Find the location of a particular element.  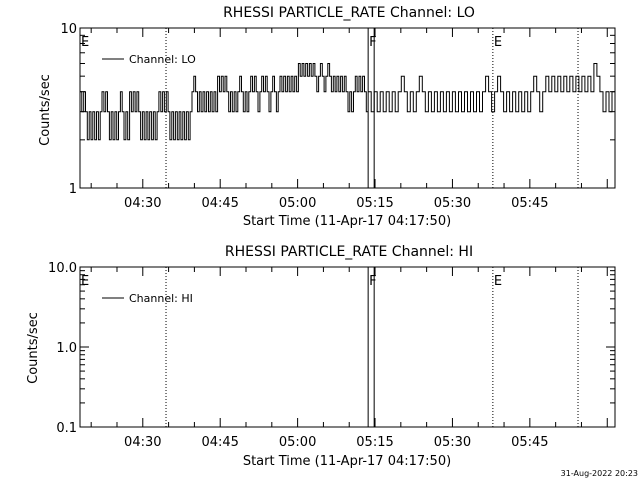

y-tick-label: 10.0 is located at coordinates (62, 268).